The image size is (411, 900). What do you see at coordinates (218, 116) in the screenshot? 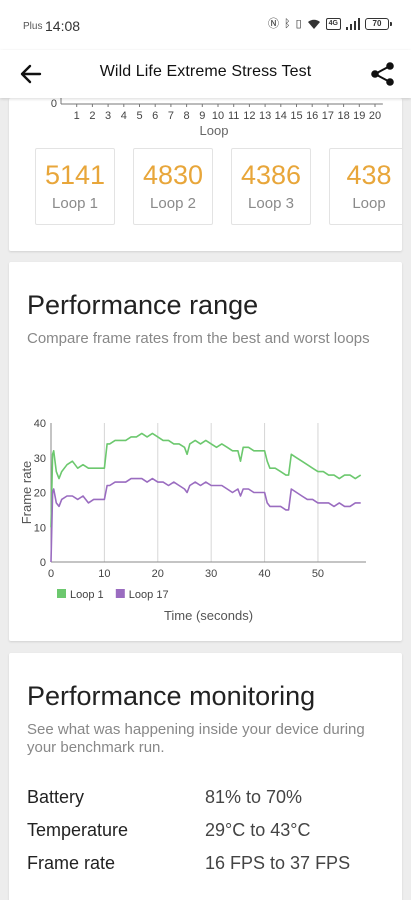
I see `axis-tick-label: 10` at bounding box center [218, 116].